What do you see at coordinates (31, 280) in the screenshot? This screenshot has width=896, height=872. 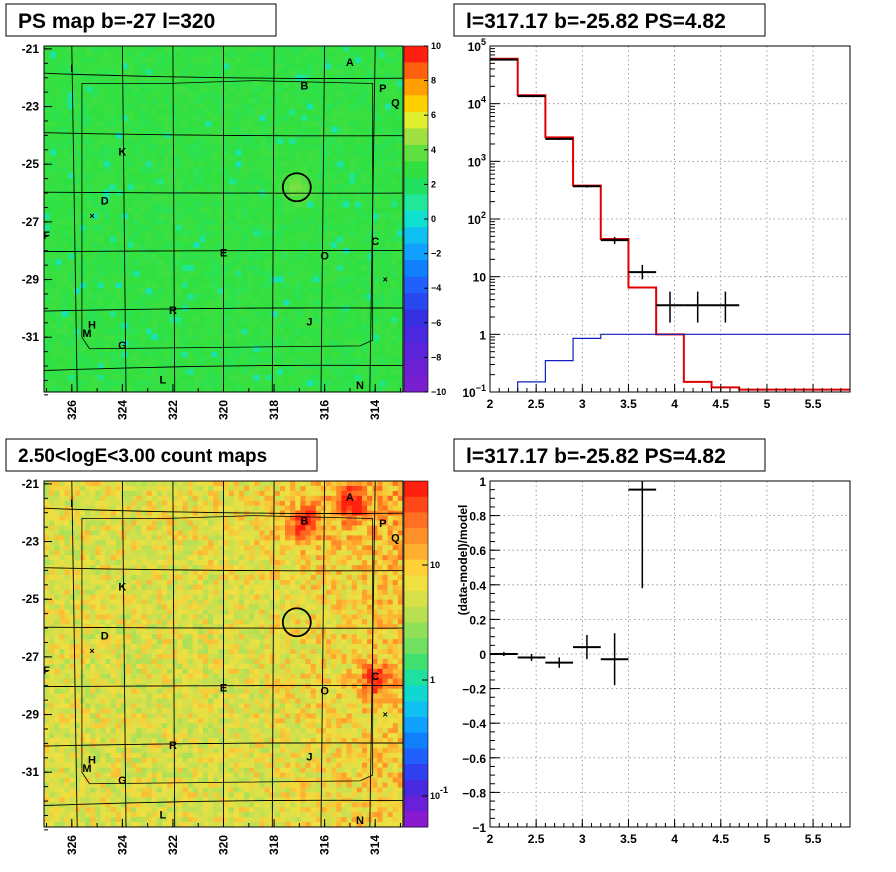 I see `y-tick-label: -29` at bounding box center [31, 280].